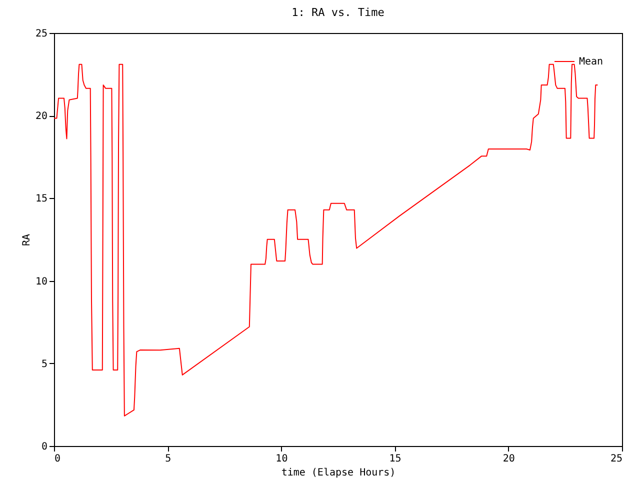 The image size is (640, 480). What do you see at coordinates (338, 473) in the screenshot?
I see `x-axis-title: time (Elapse Hours)` at bounding box center [338, 473].